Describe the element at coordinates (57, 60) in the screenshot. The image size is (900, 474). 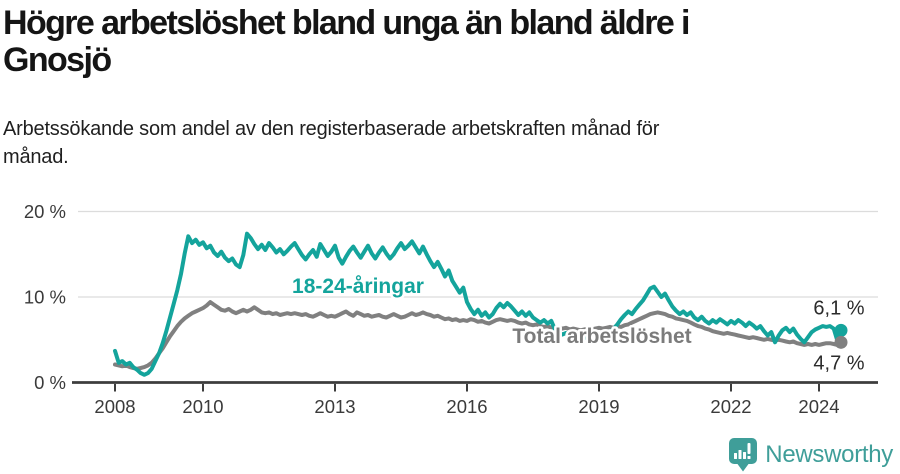
I see `page-title-line-2: Gnosjö` at that location.